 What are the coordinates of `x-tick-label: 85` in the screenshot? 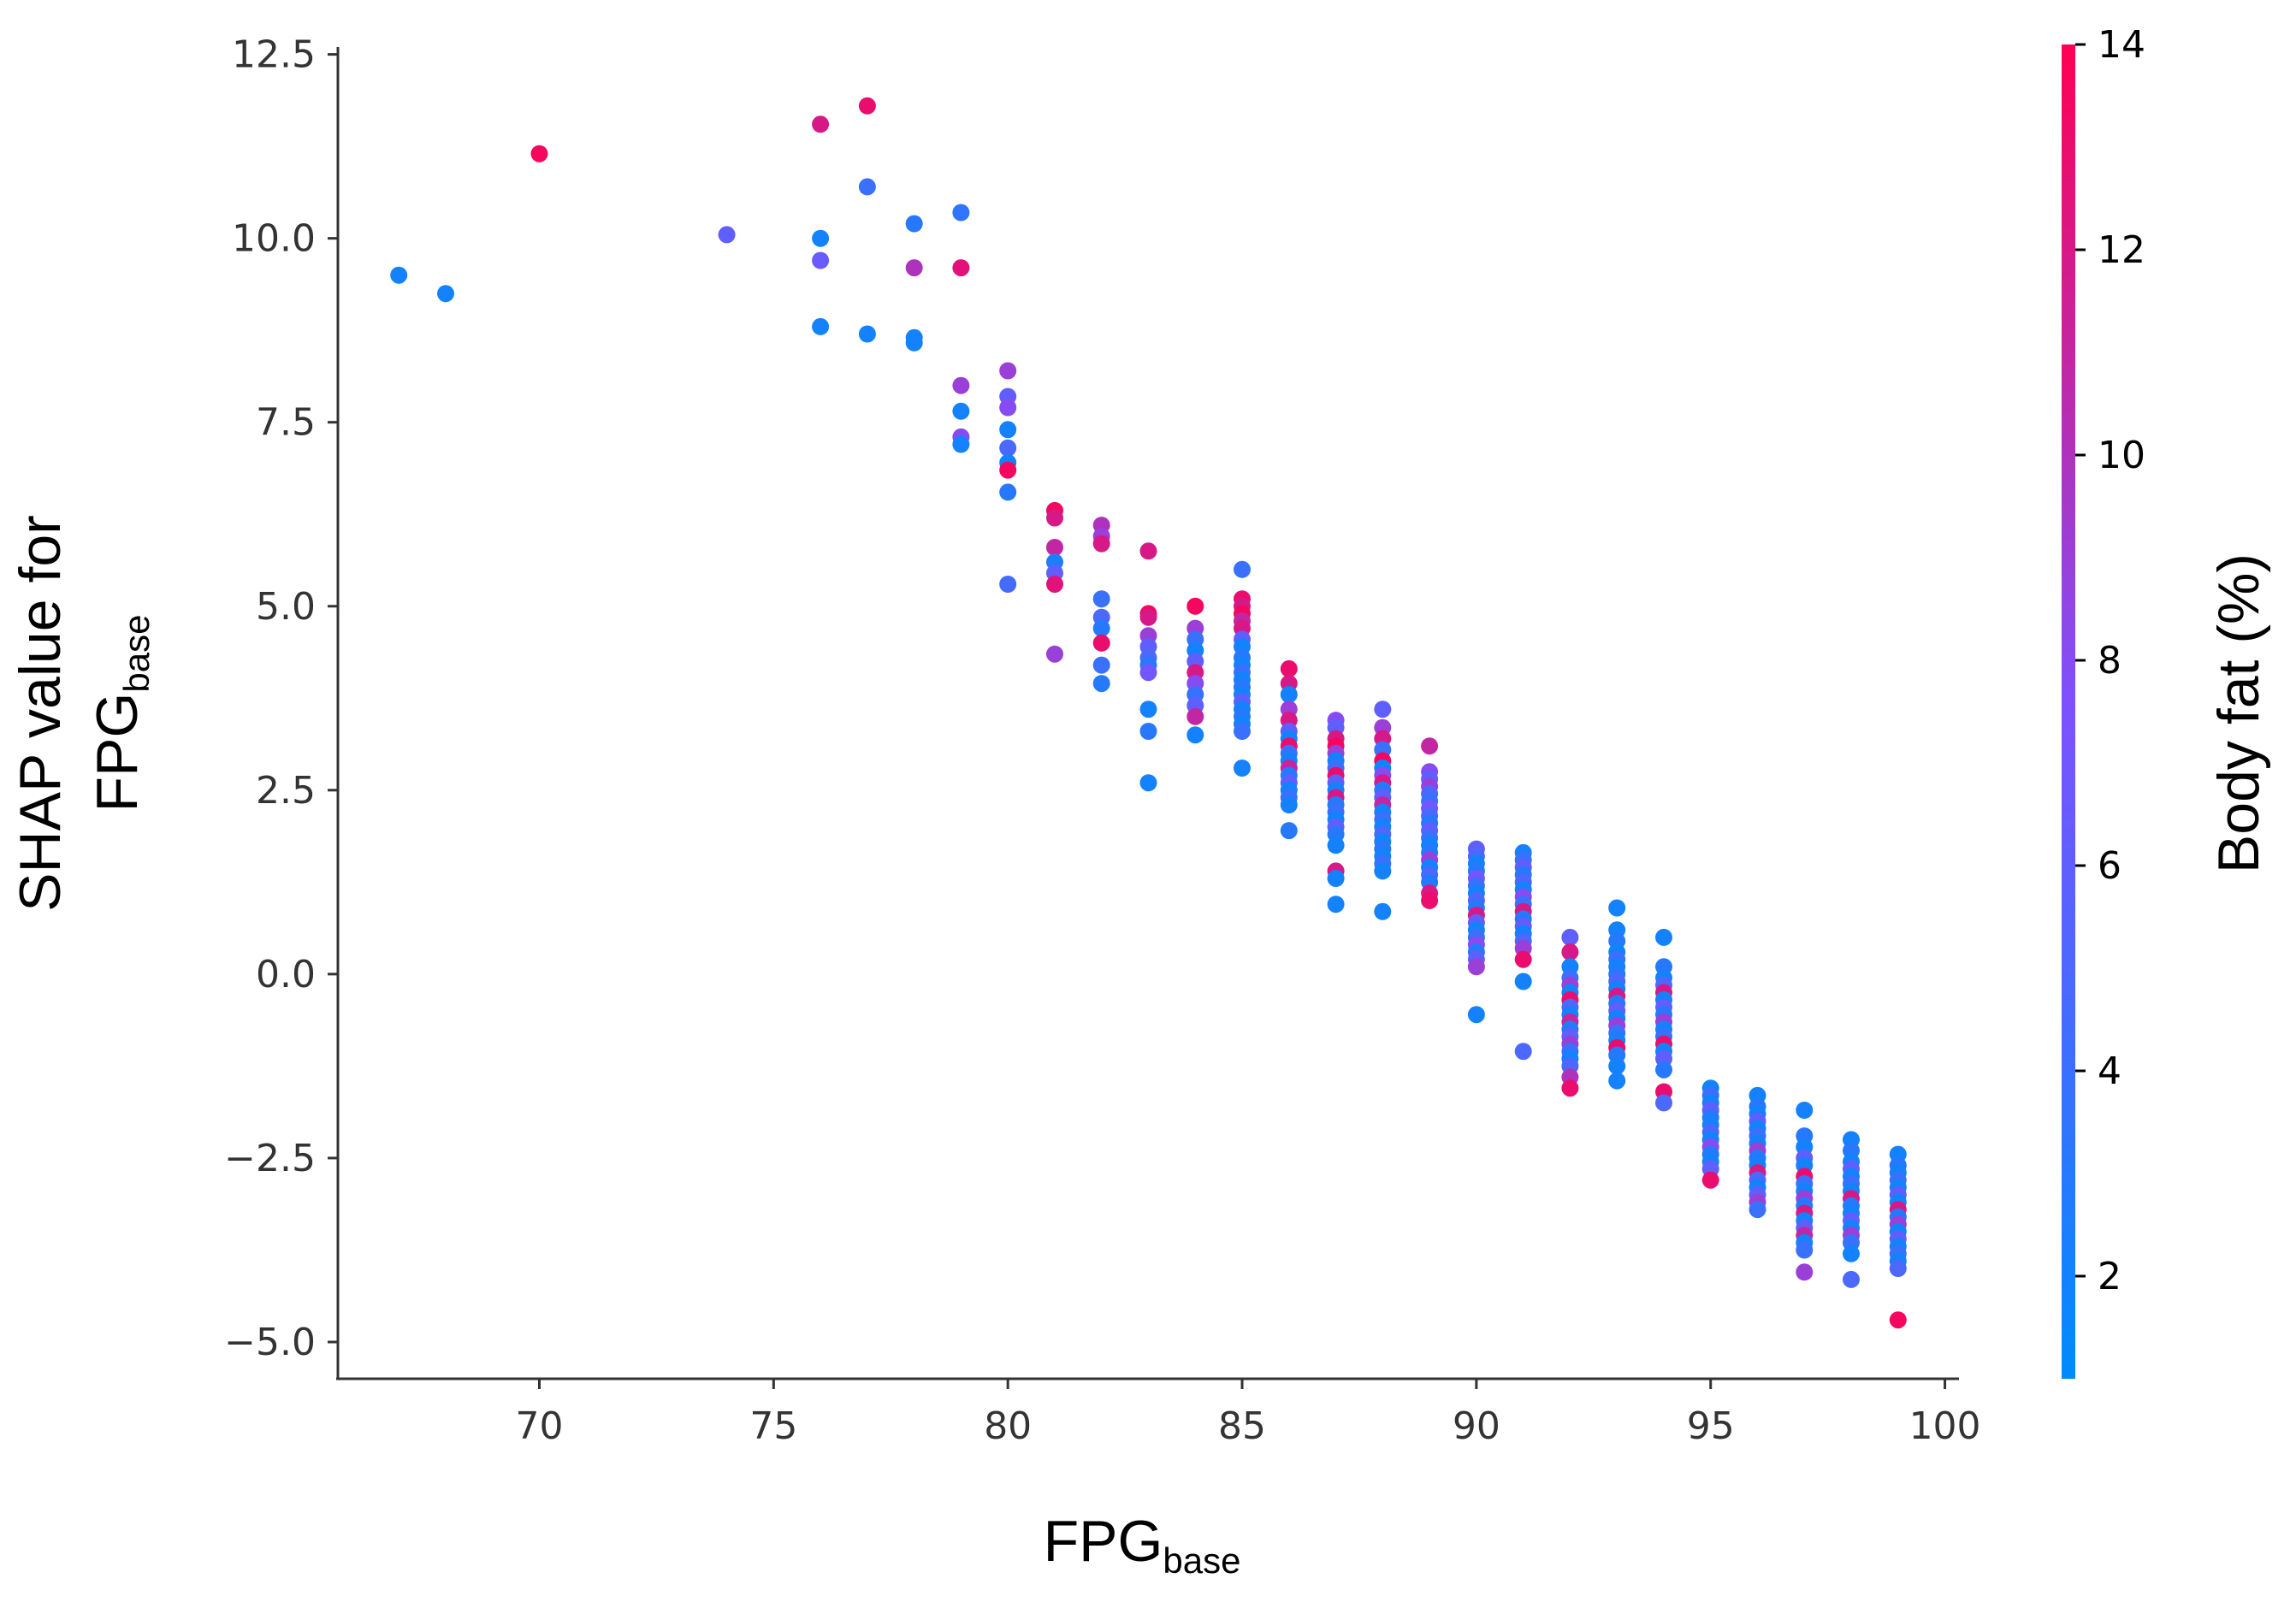 It's located at (1242, 1426).